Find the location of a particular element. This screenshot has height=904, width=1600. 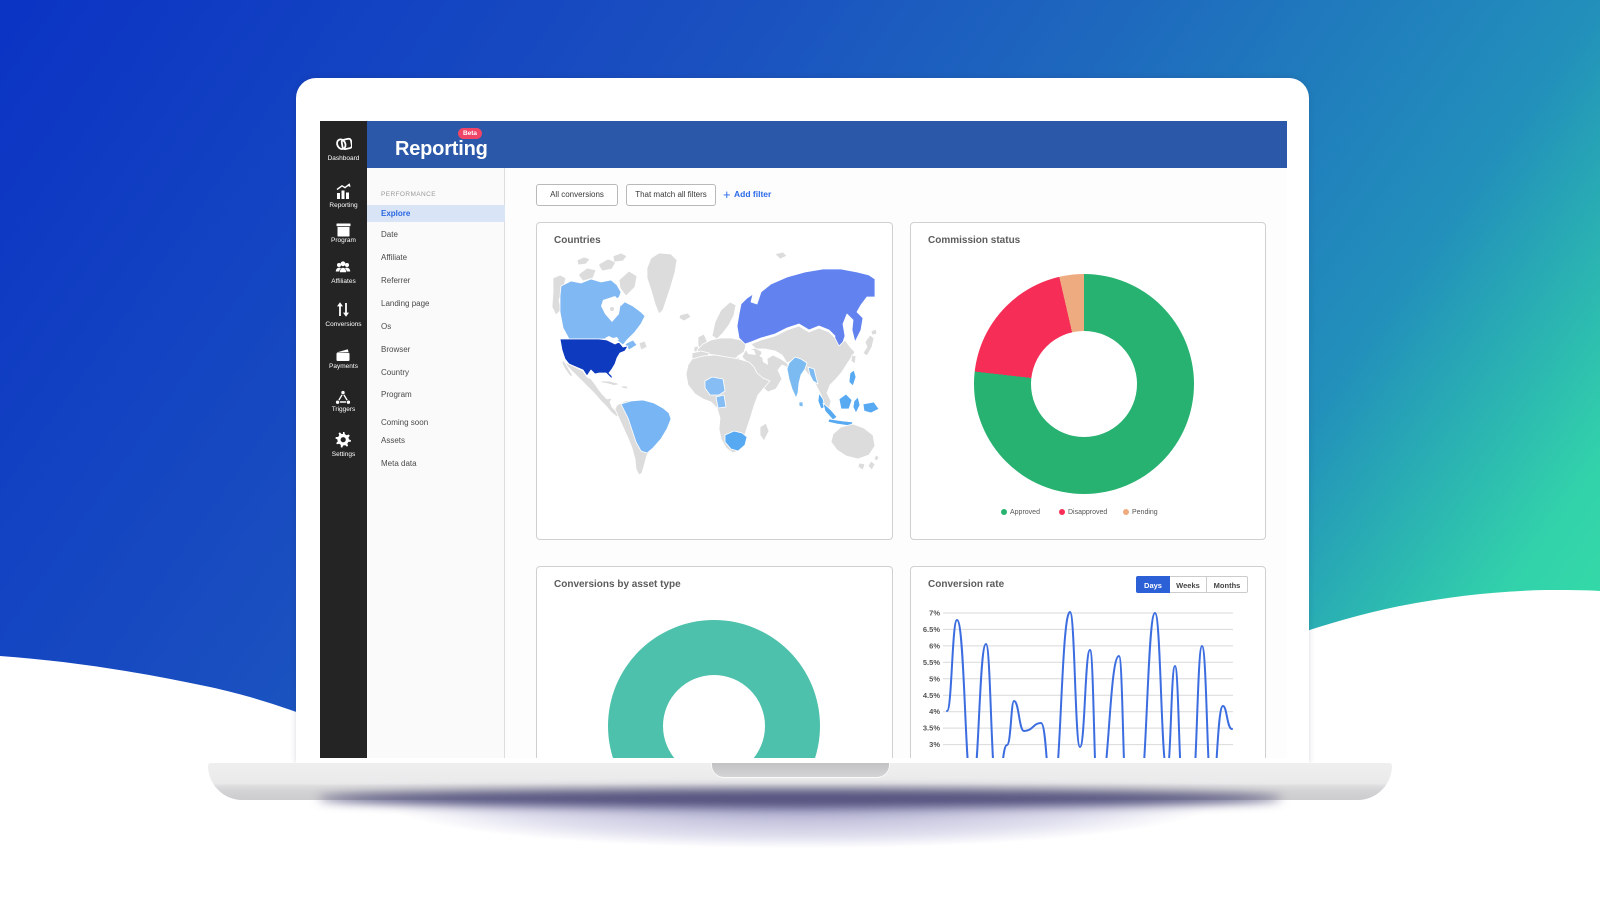

svg-text: 3.5% is located at coordinates (931, 728).